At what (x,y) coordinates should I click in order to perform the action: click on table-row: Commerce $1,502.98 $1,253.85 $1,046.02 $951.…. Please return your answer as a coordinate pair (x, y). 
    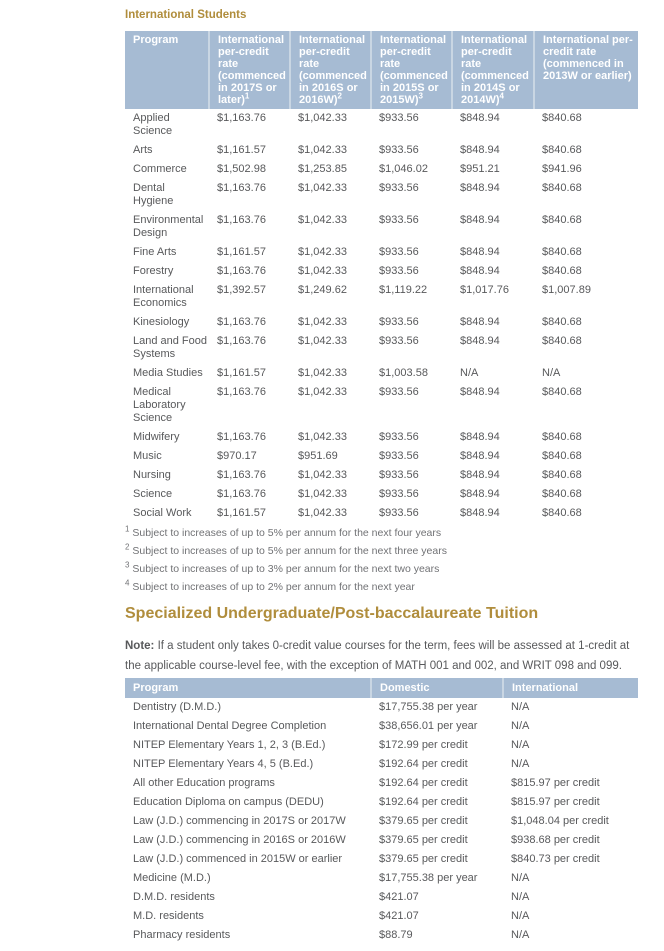
    Looking at the image, I should click on (381, 169).